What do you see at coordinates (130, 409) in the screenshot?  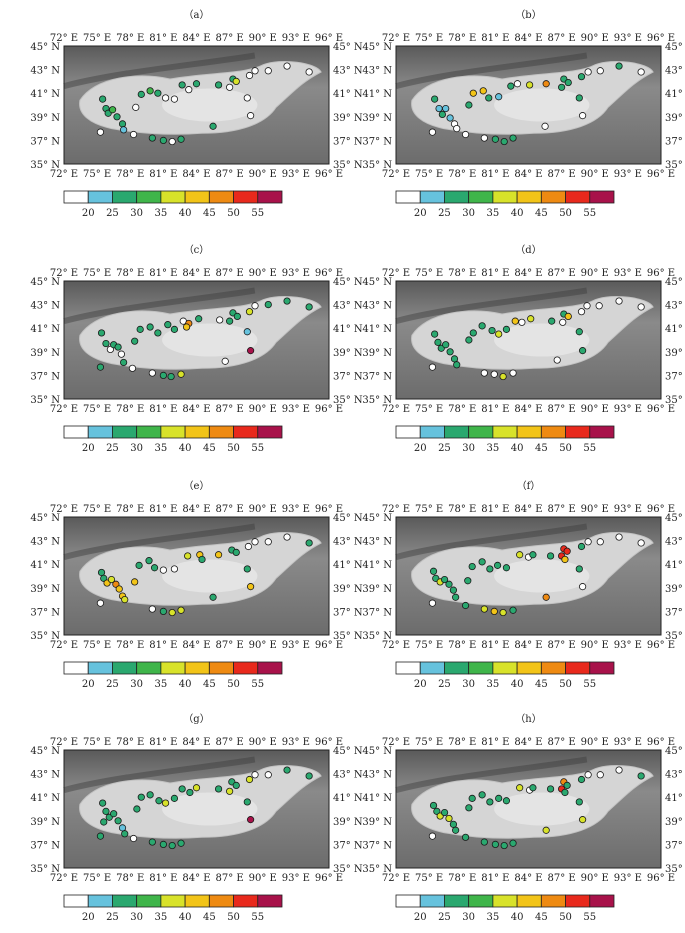 I see `lon-tick-label-bottom: 78° E` at bounding box center [130, 409].